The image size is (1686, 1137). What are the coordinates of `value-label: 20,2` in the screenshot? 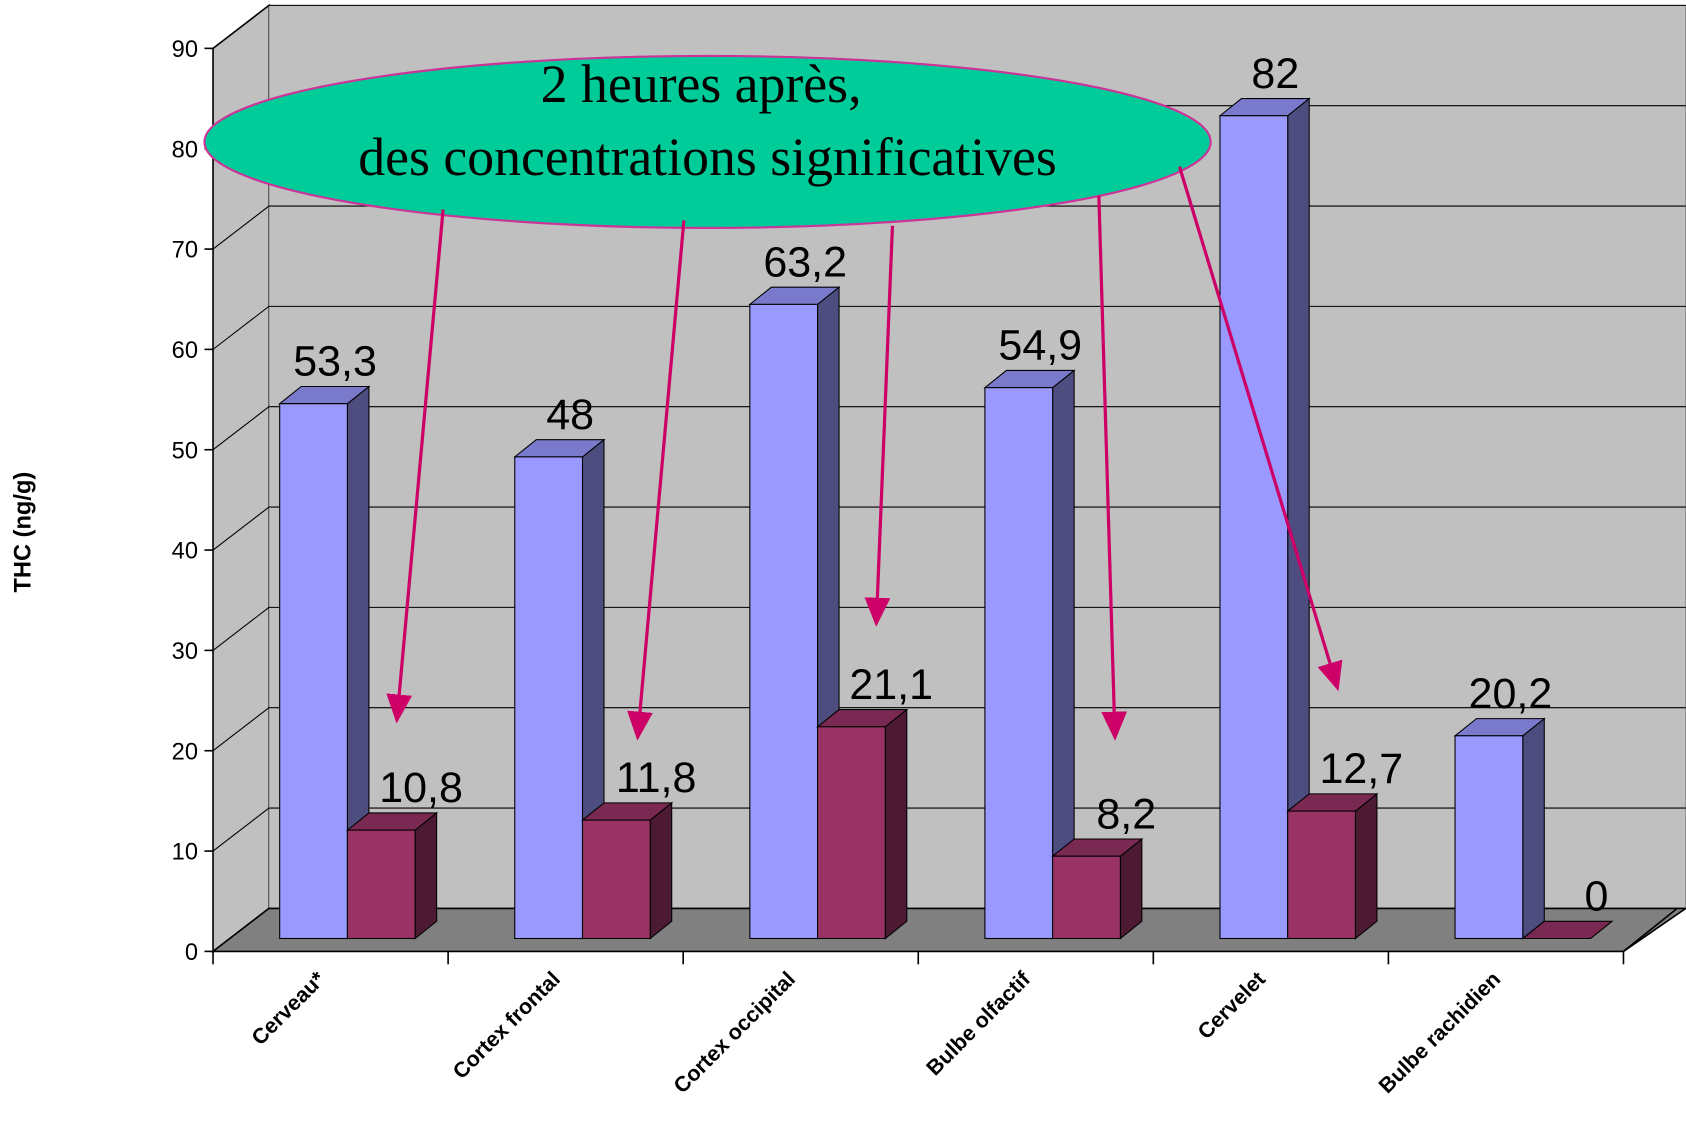 It's located at (1511, 694).